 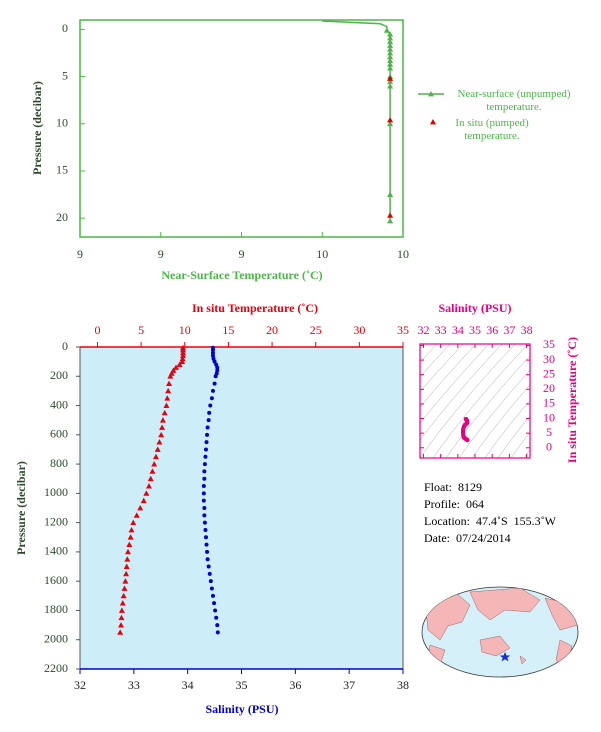 What do you see at coordinates (572, 400) in the screenshot?
I see `y-axis-label: In situ Temperature (˚C)` at bounding box center [572, 400].